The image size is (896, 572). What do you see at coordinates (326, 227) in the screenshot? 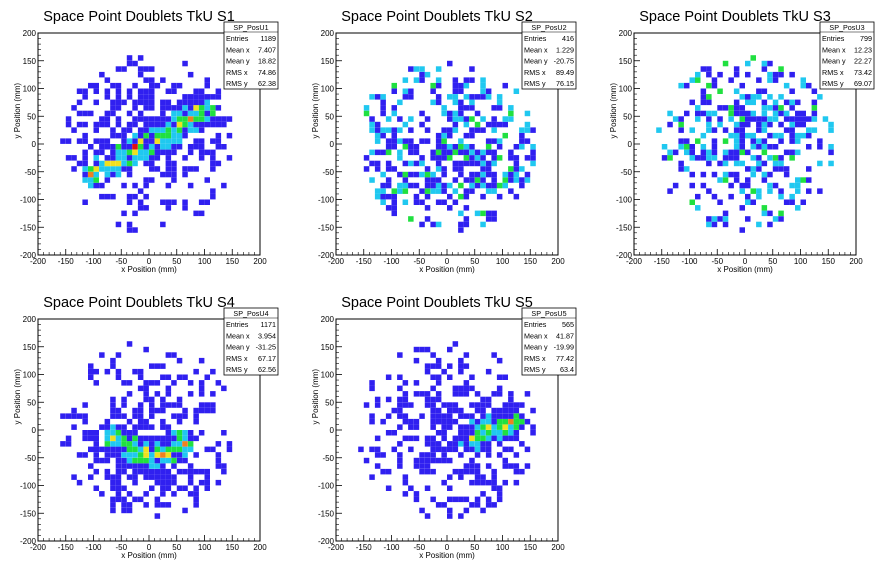
I see `y-tick-label: -150` at bounding box center [326, 227].